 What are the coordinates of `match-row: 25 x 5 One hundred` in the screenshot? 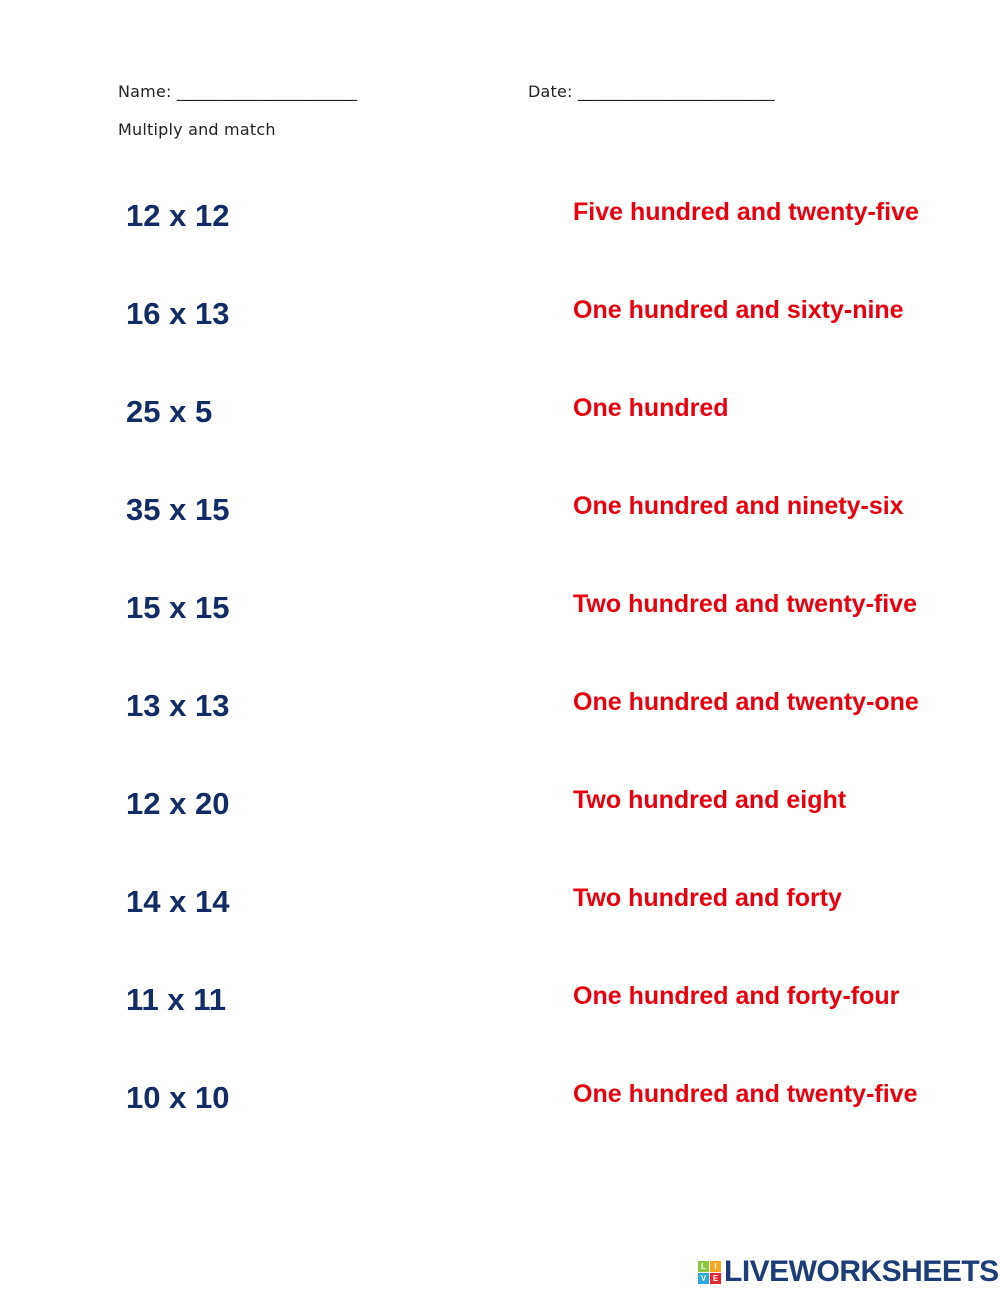 It's located at (500, 443).